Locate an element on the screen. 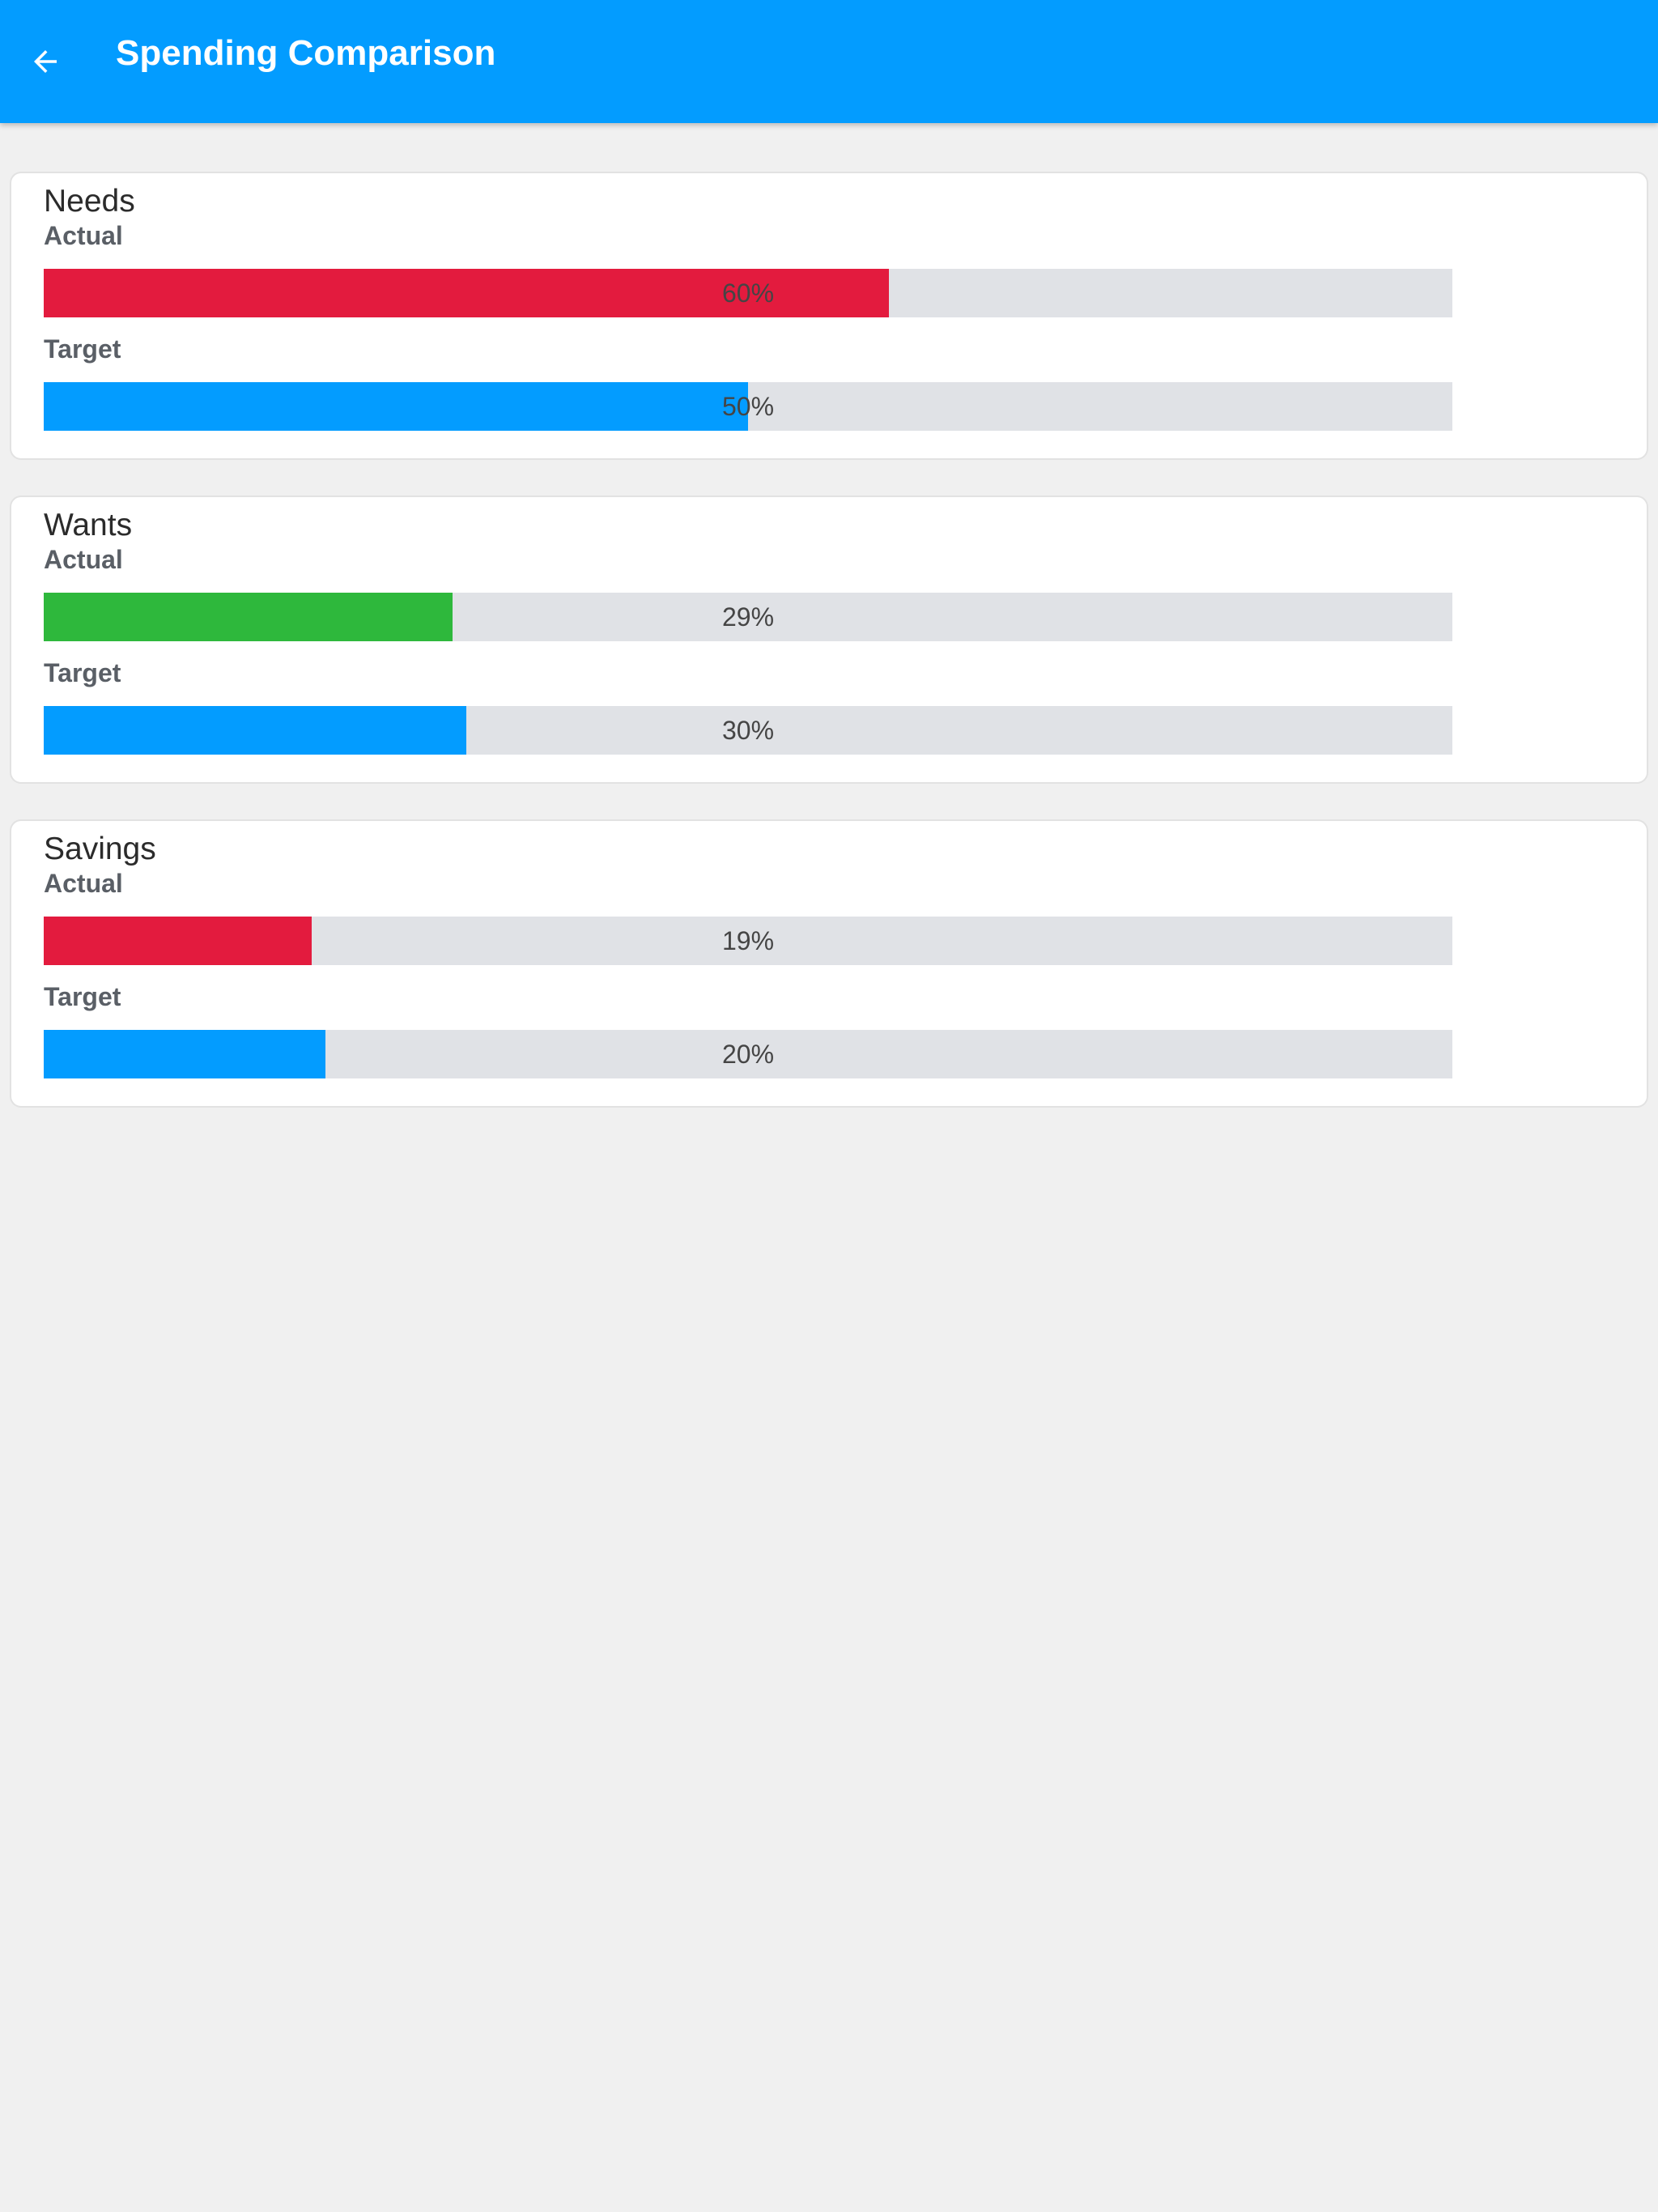  actual-progress-bar: 19% is located at coordinates (748, 941).